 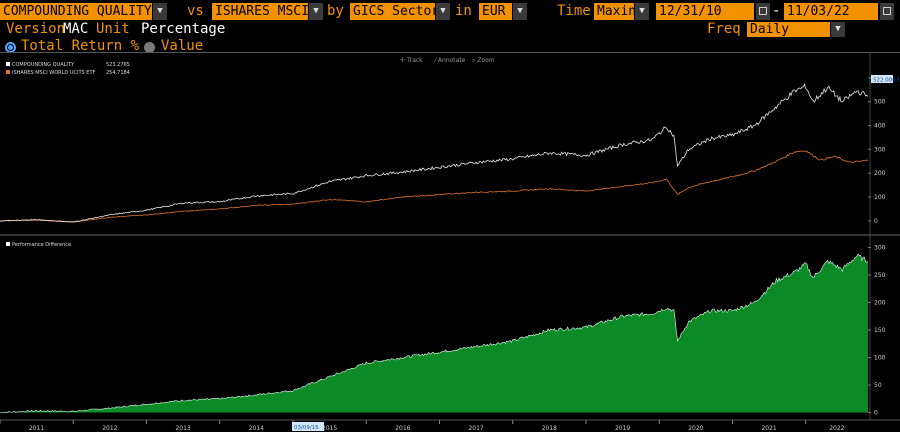 What do you see at coordinates (8, 244) in the screenshot?
I see `legend-swatch-perf` at bounding box center [8, 244].